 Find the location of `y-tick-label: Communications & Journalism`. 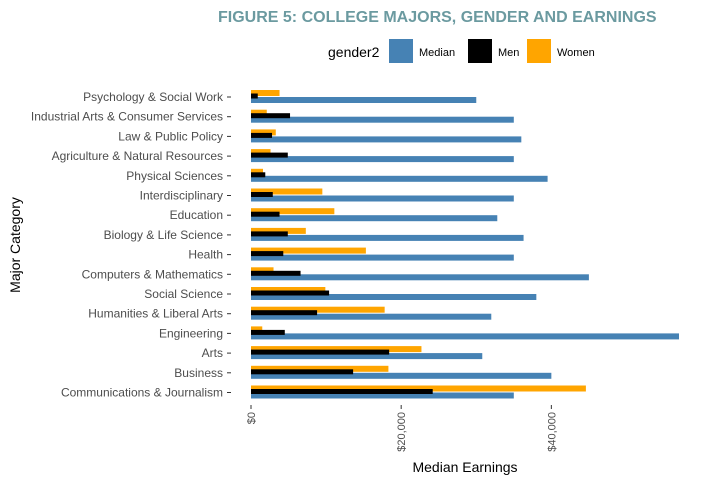

y-tick-label: Communications & Journalism is located at coordinates (142, 393).